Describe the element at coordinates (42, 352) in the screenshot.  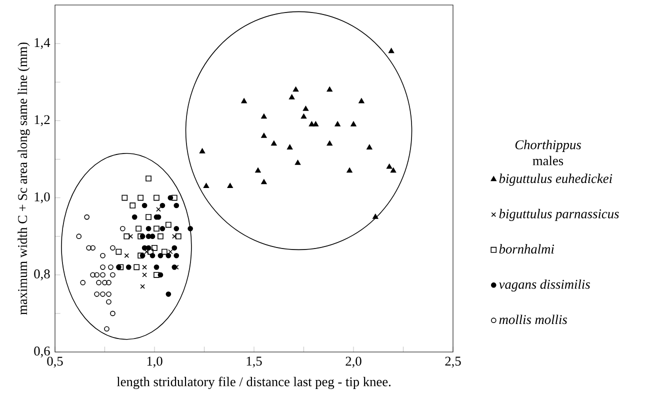
I see `y-tick-label: 0,6` at that location.